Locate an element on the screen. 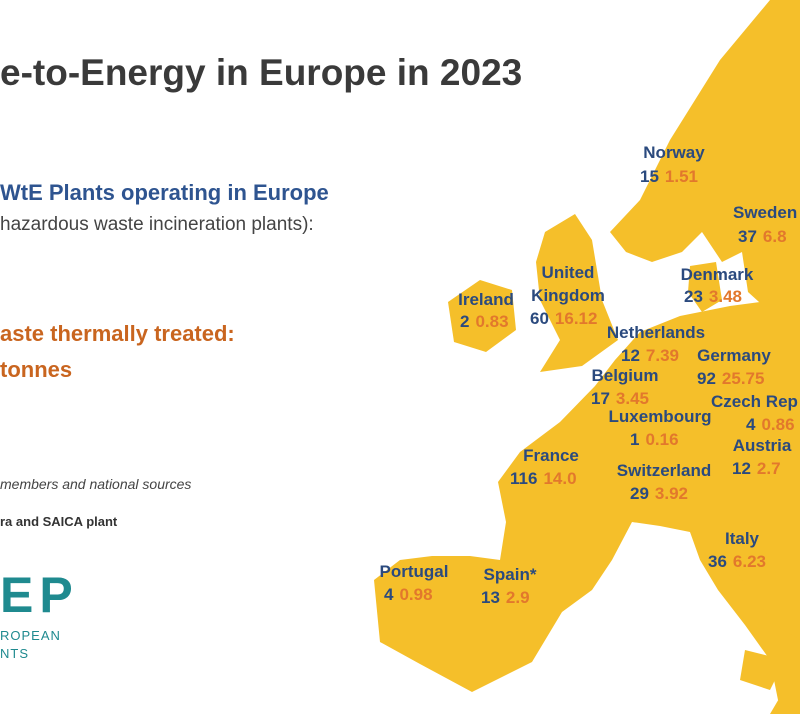 The image size is (800, 714). plants-count: 13 is located at coordinates (490, 597).